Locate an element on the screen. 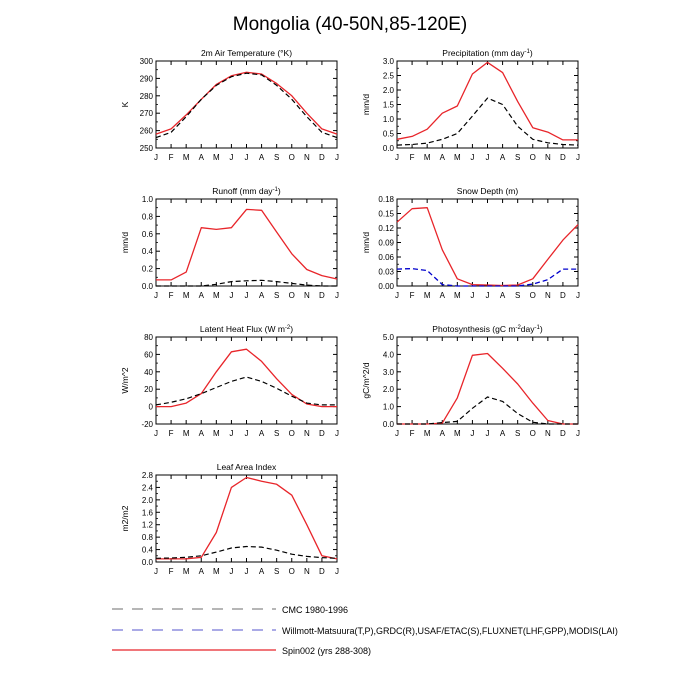 This screenshot has height=700, width=700. y-tick-label: 0 is located at coordinates (151, 407).